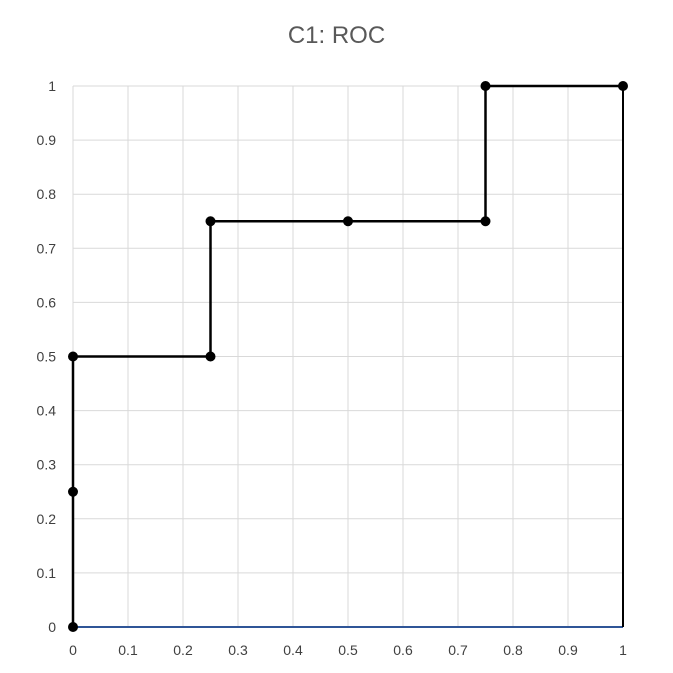 Image resolution: width=673 pixels, height=673 pixels. I want to click on y-tick-label: 0.8, so click(47, 194).